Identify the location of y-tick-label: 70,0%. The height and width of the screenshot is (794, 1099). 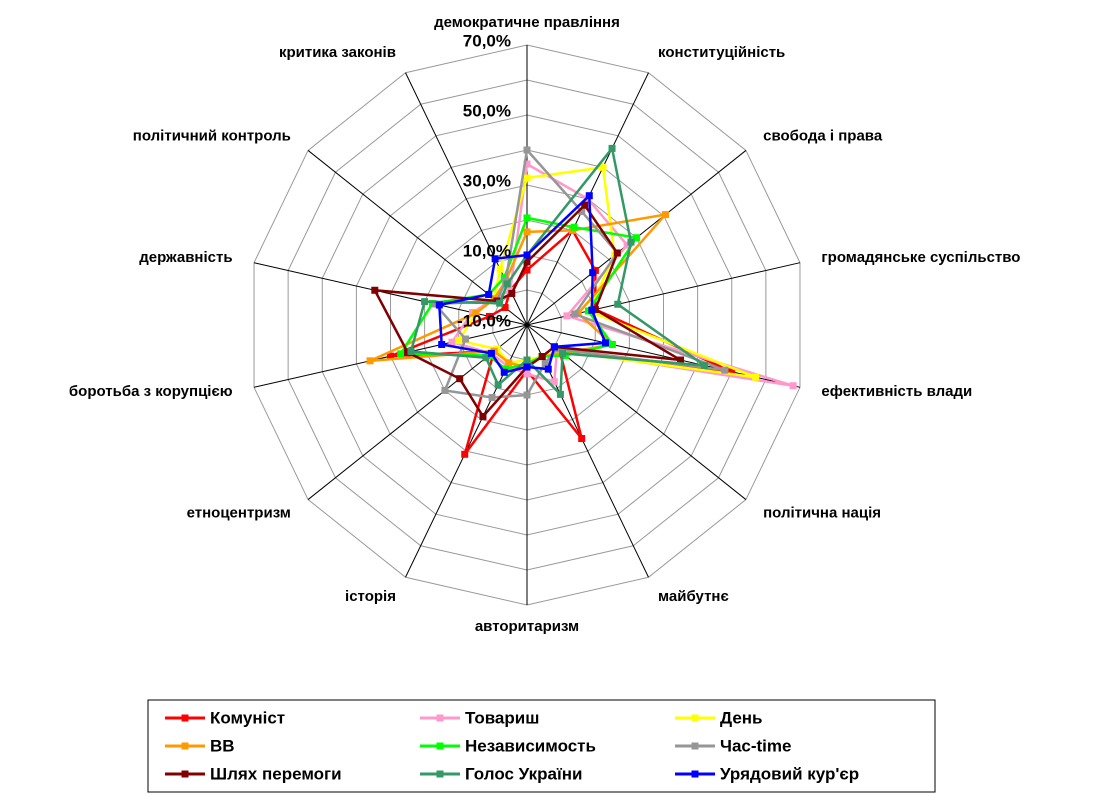
(487, 40).